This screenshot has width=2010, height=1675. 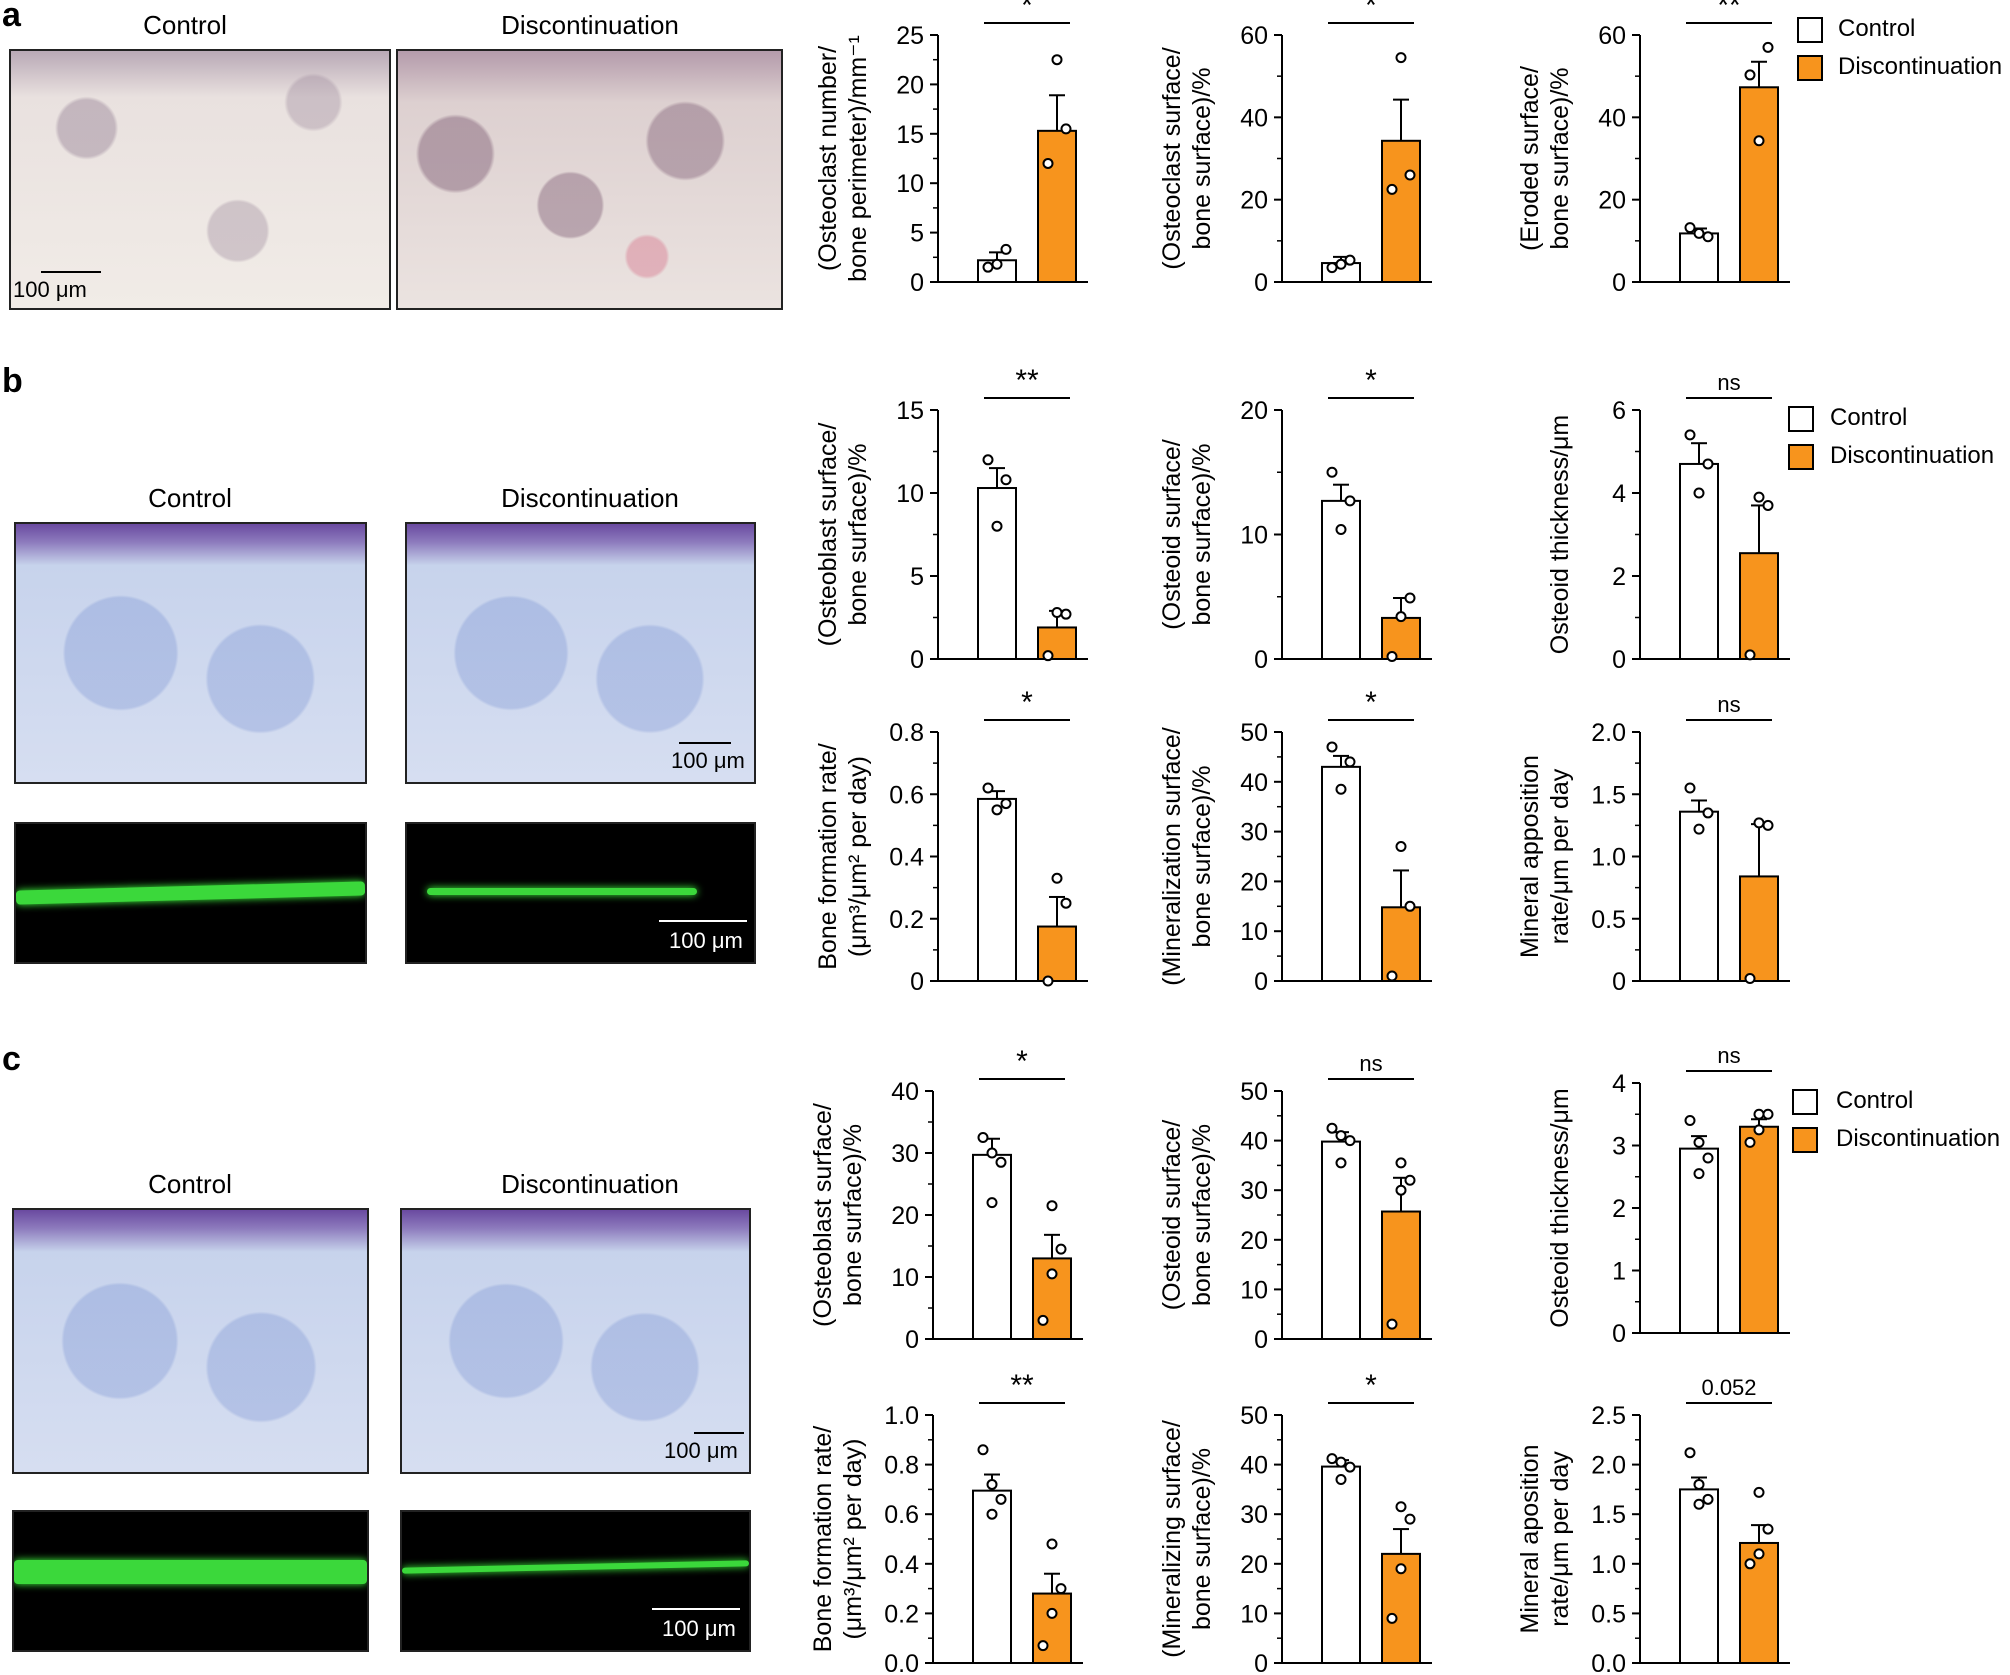 I want to click on y-axis-label-line: (Osteoblast surface/, so click(x=828, y=535).